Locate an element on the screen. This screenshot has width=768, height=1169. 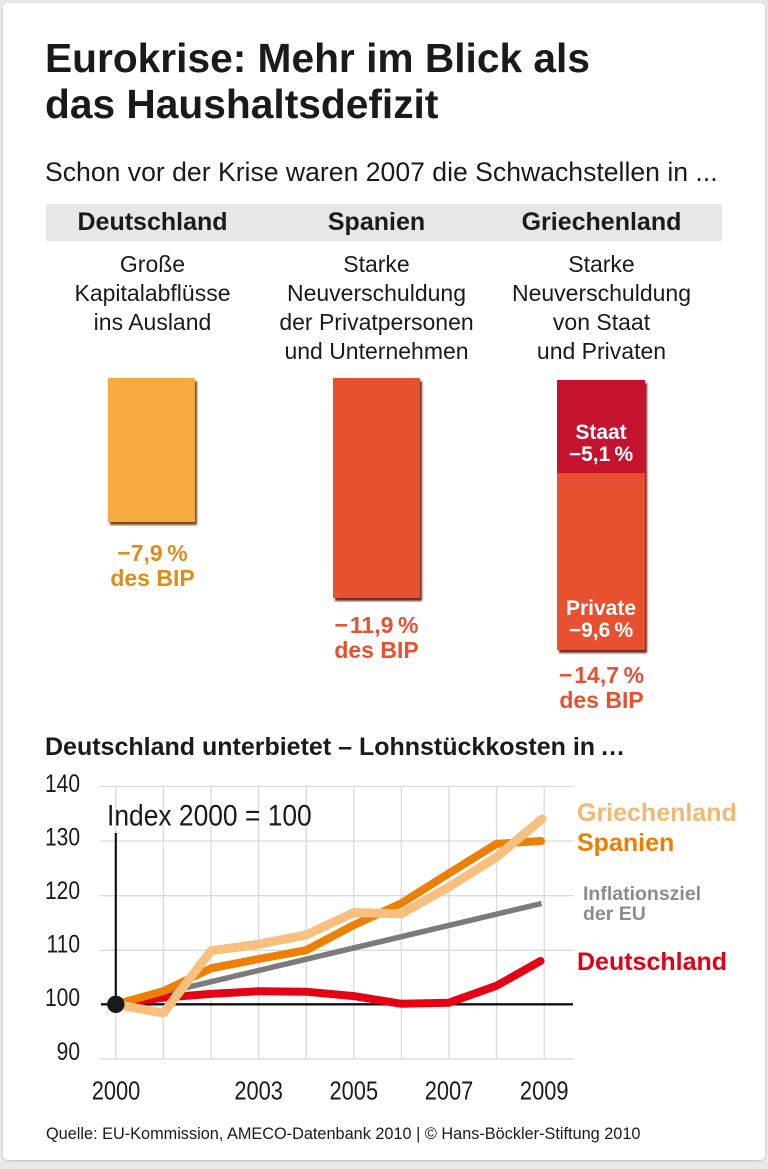
svg-text: 120 is located at coordinates (62, 890).